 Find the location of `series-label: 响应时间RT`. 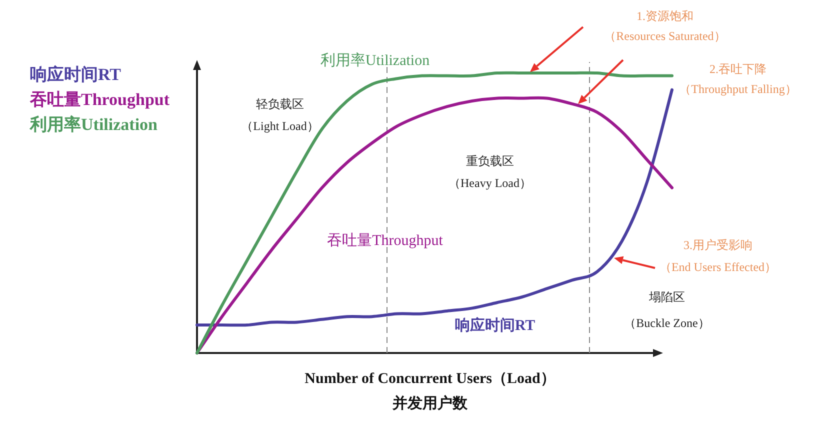

series-label: 响应时间RT is located at coordinates (495, 325).